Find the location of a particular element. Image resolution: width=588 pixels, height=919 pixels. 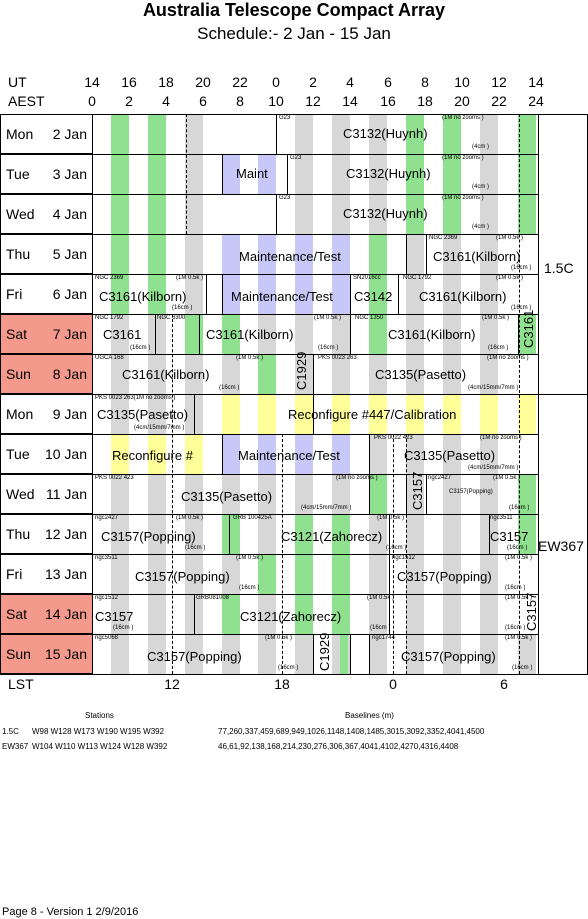

day-name: Fri is located at coordinates (14, 574).